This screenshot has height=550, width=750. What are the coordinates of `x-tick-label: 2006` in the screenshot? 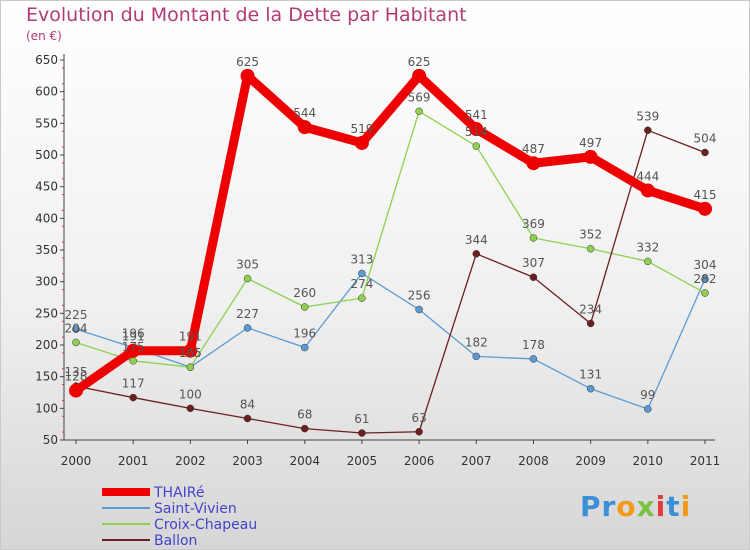 It's located at (419, 461).